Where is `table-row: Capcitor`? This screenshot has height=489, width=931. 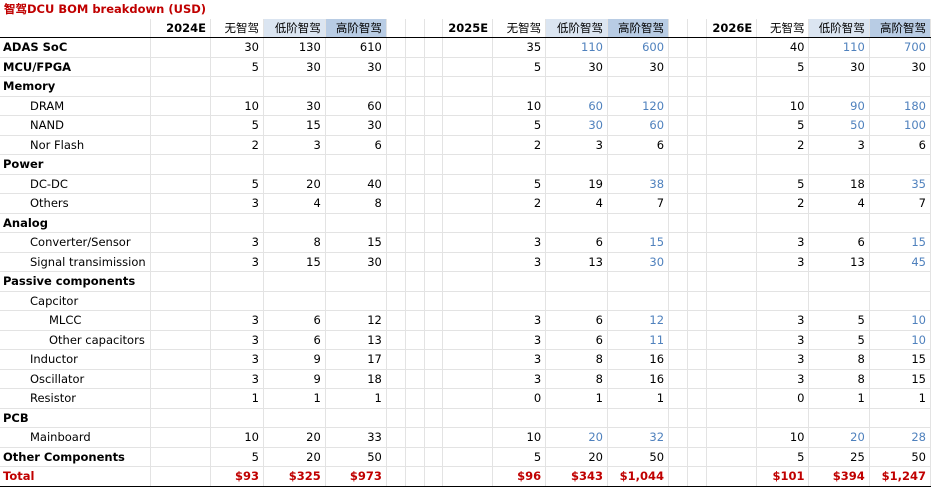
table-row: Capcitor is located at coordinates (465, 301).